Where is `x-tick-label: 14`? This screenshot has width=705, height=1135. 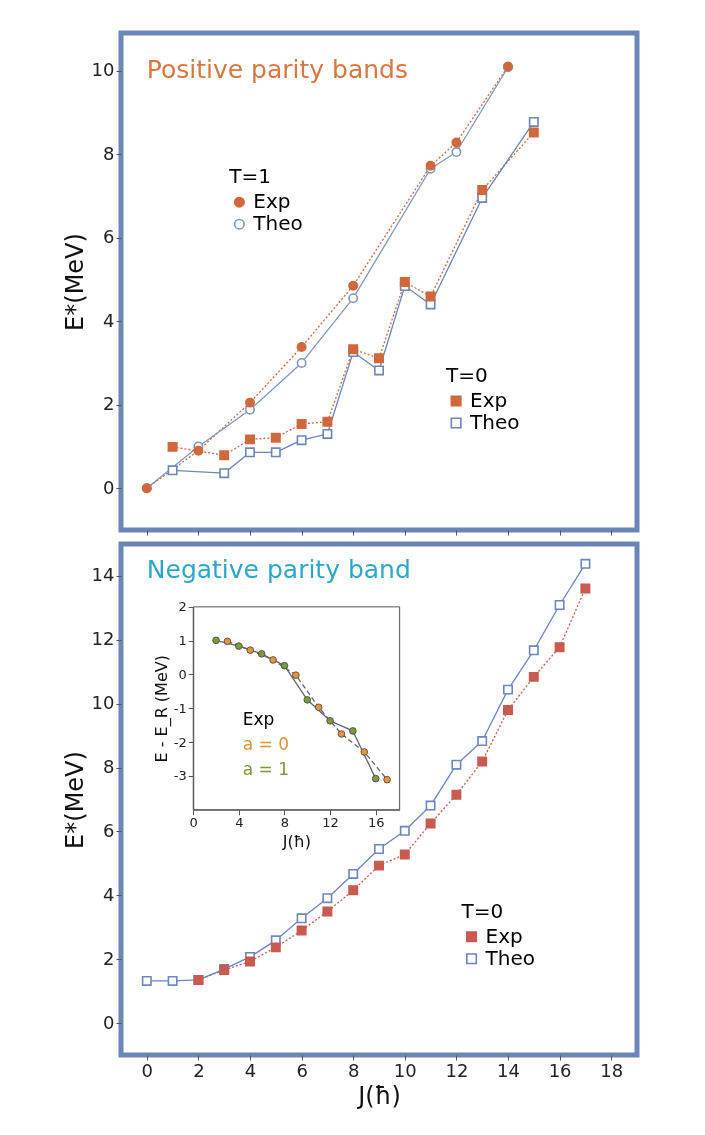 x-tick-label: 14 is located at coordinates (508, 1070).